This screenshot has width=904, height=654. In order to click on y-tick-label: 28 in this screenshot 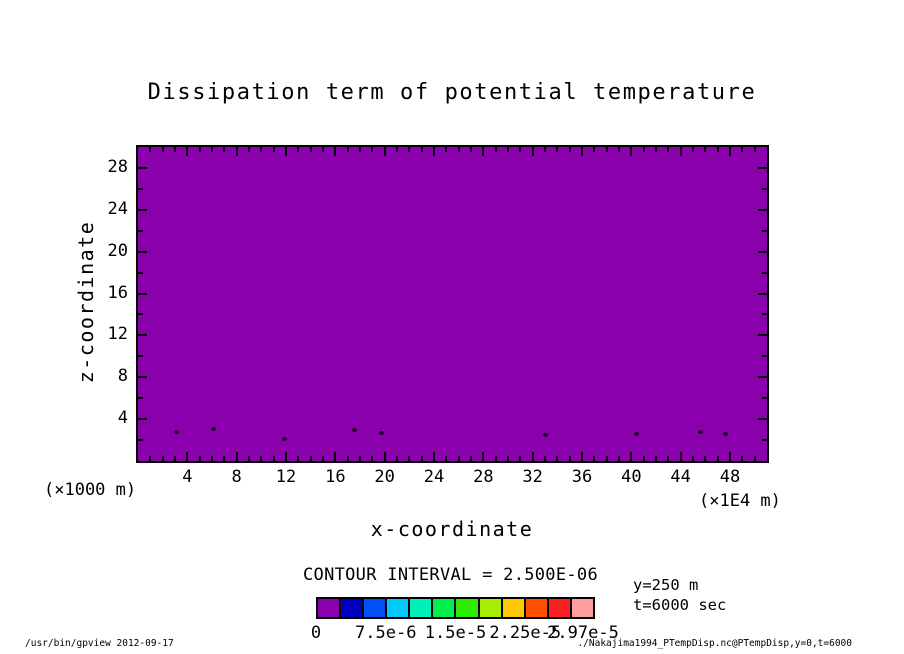, I will do `click(117, 166)`.